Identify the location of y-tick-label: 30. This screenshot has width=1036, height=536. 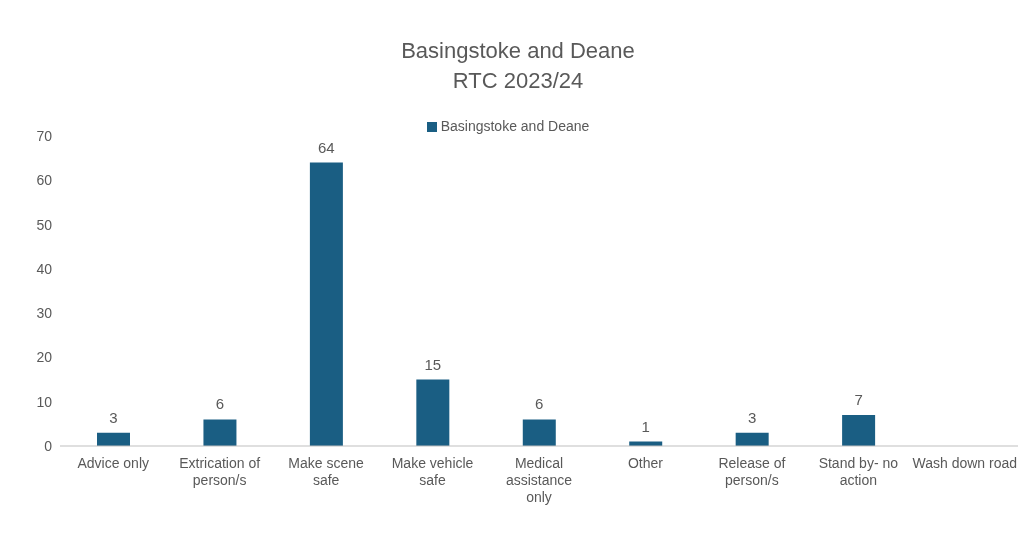
(44, 313).